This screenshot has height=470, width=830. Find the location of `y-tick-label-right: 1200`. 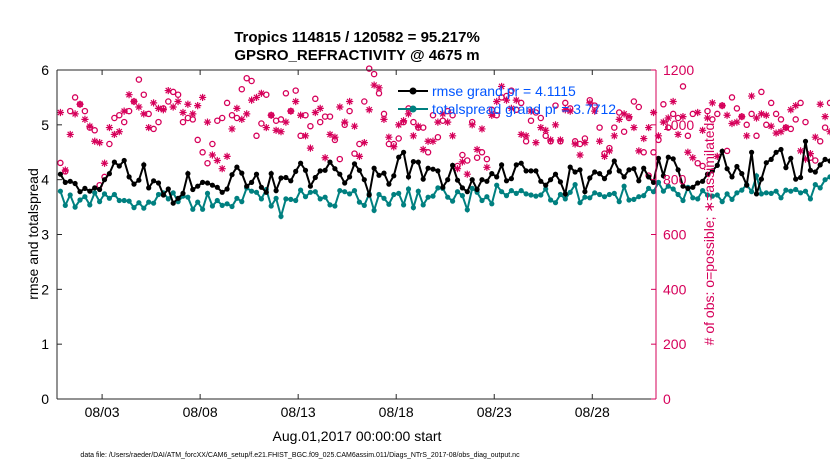

y-tick-label-right: 1200 is located at coordinates (678, 70).